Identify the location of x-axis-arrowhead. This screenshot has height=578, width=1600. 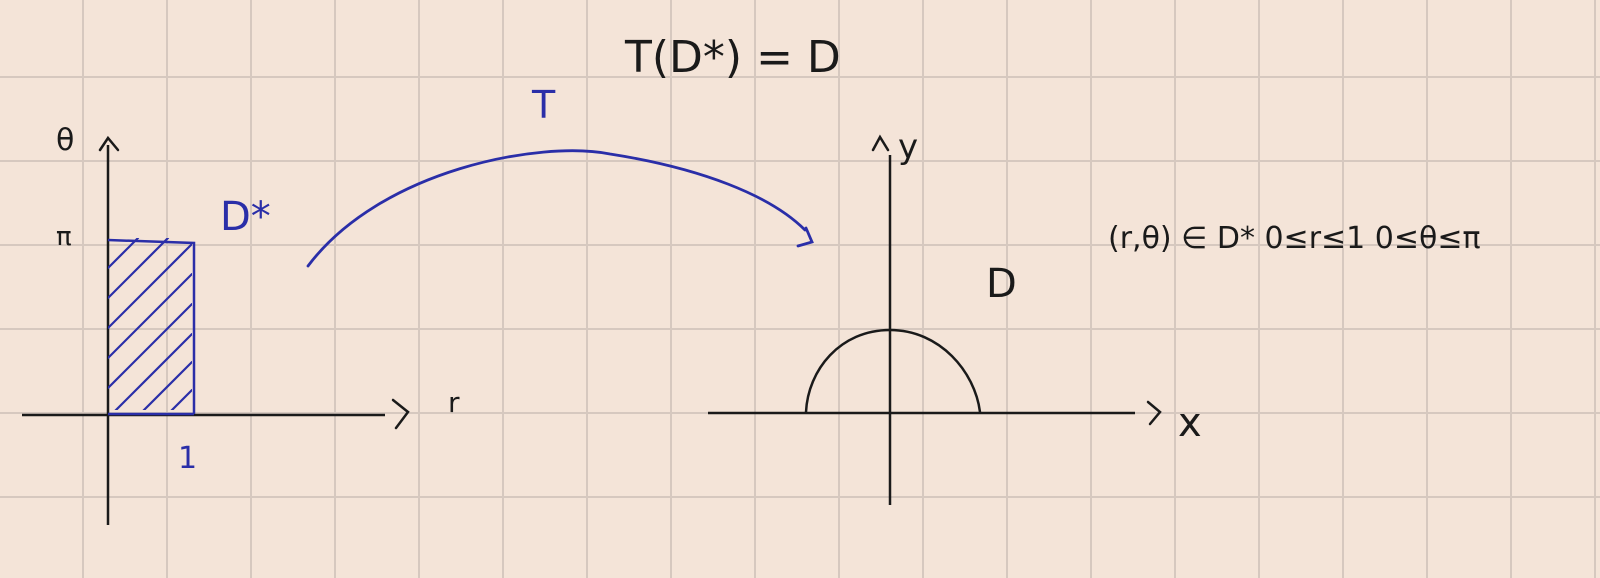
(1154, 413).